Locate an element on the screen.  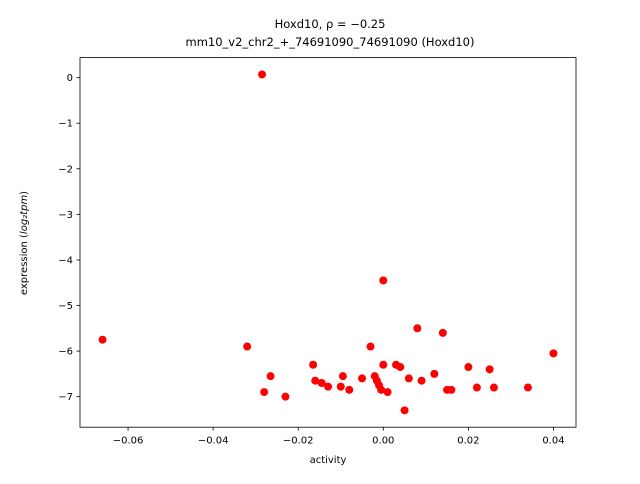
y-tick-label: −7 is located at coordinates (65, 397).